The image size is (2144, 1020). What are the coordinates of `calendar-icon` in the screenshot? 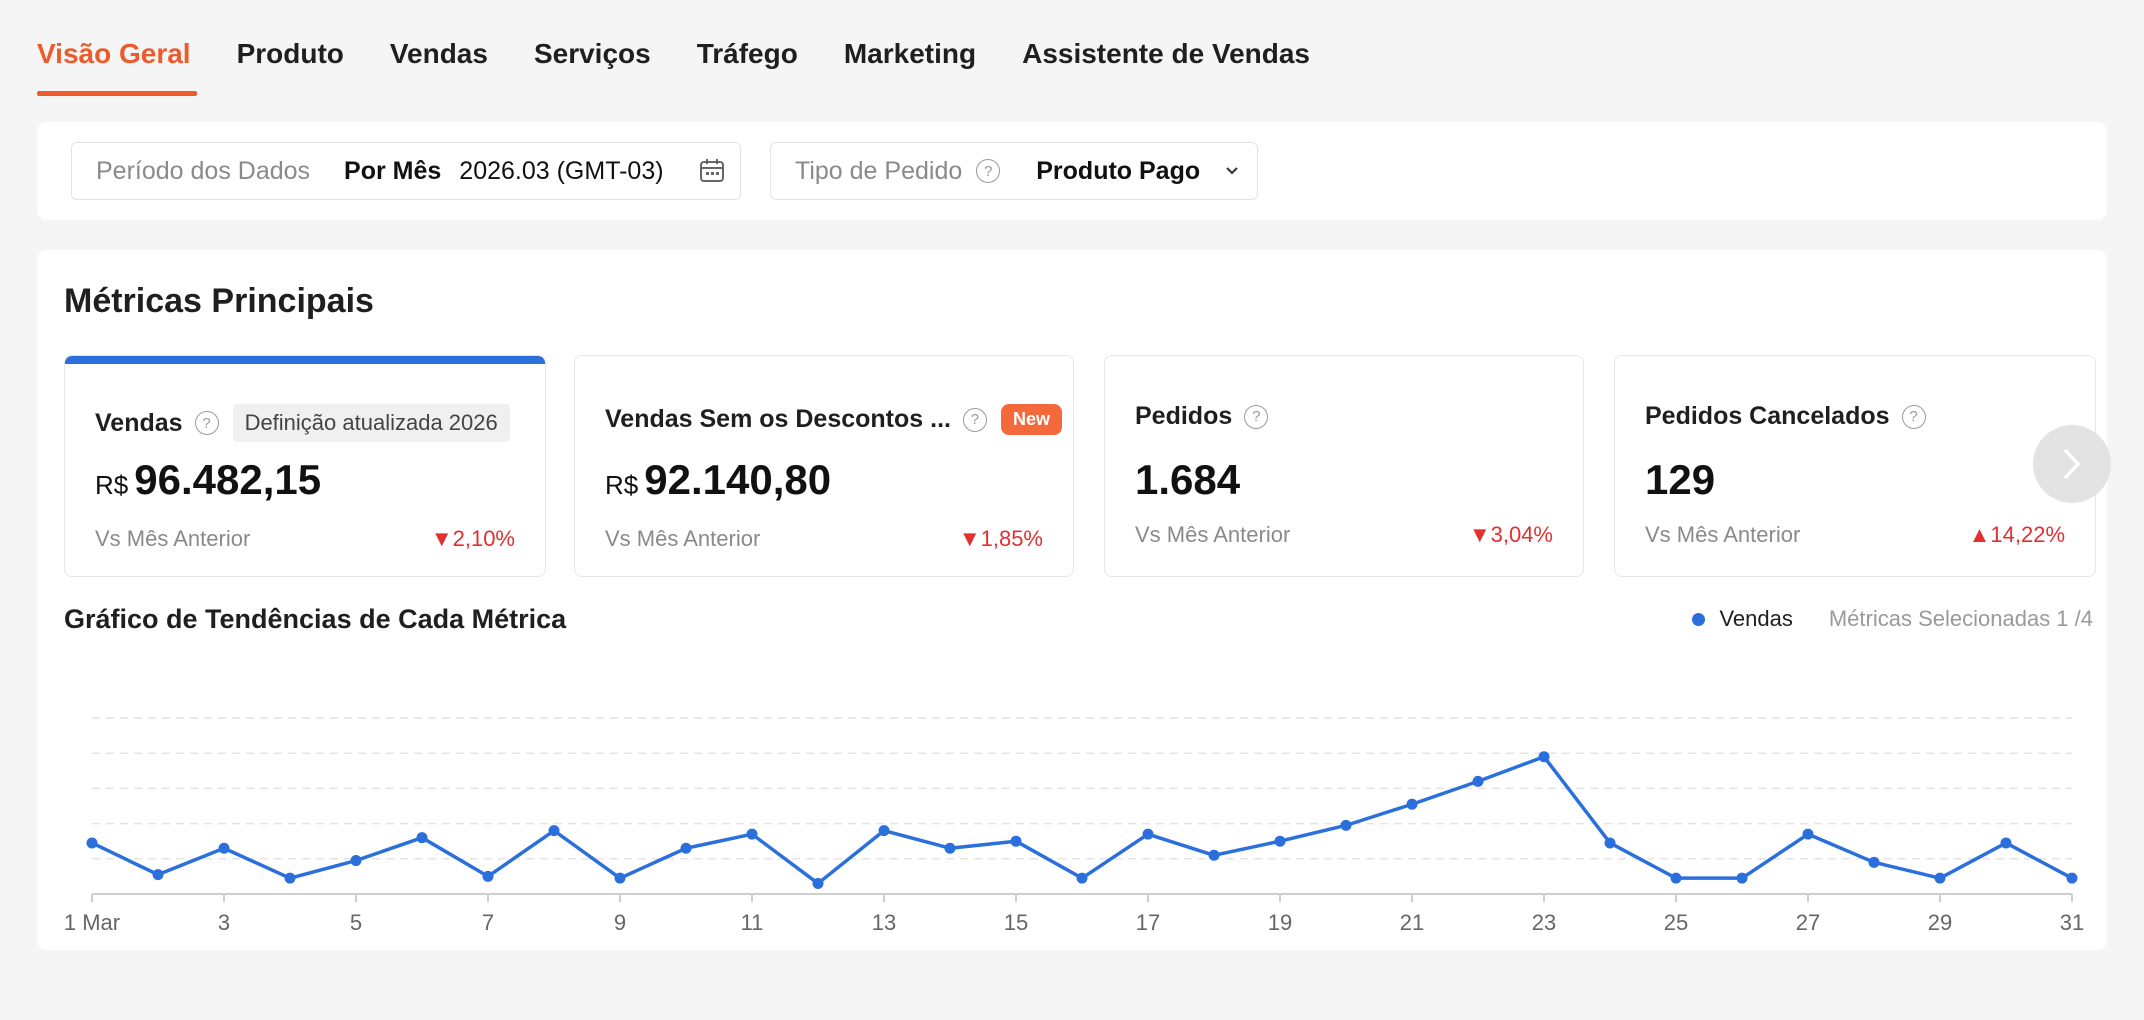 It's located at (712, 171).